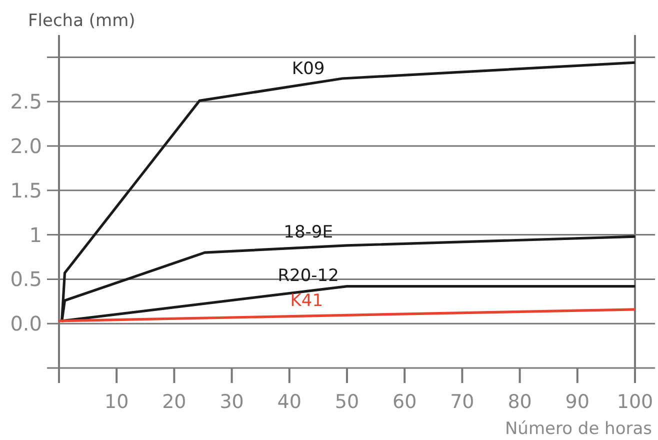 The width and height of the screenshot is (658, 440). I want to click on x-tick-label: 70, so click(462, 402).